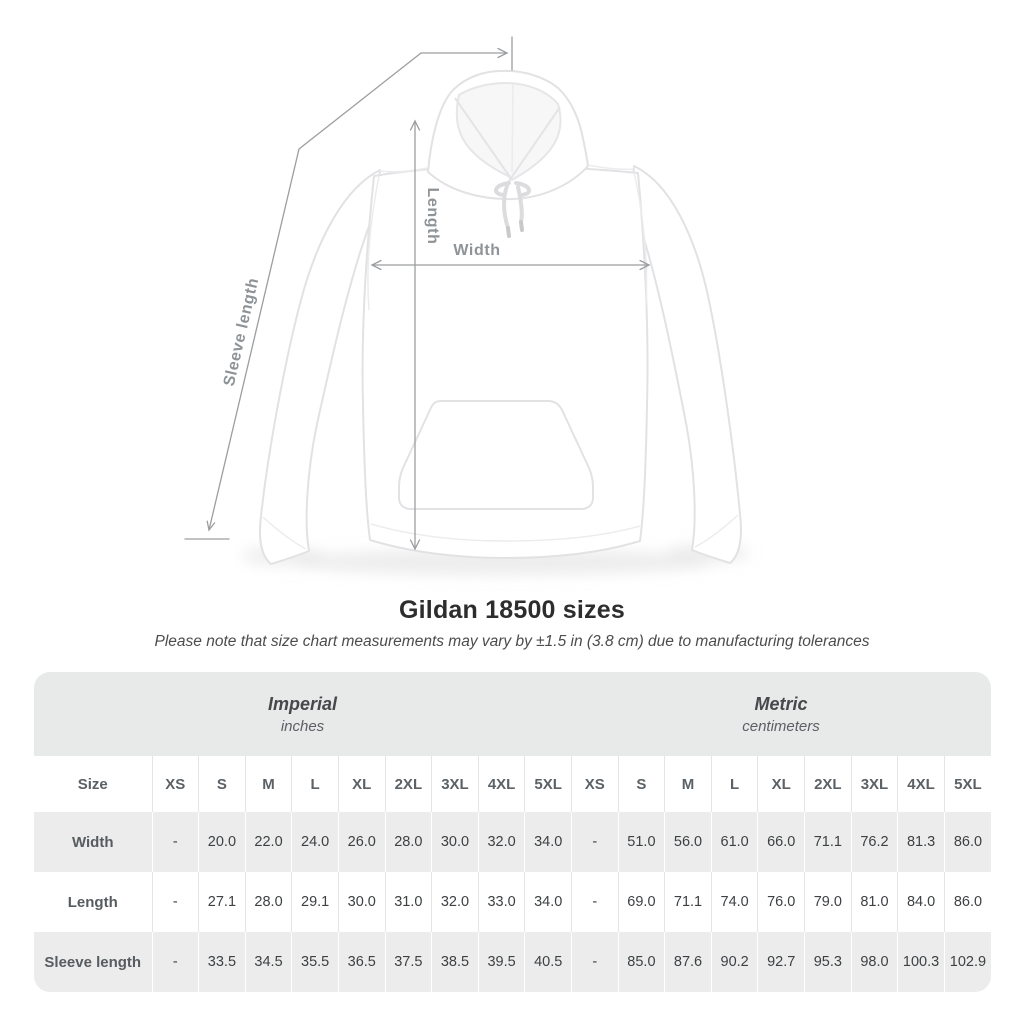 The image size is (1024, 1024). Describe the element at coordinates (315, 842) in the screenshot. I see `table-cell: 24.0` at that location.